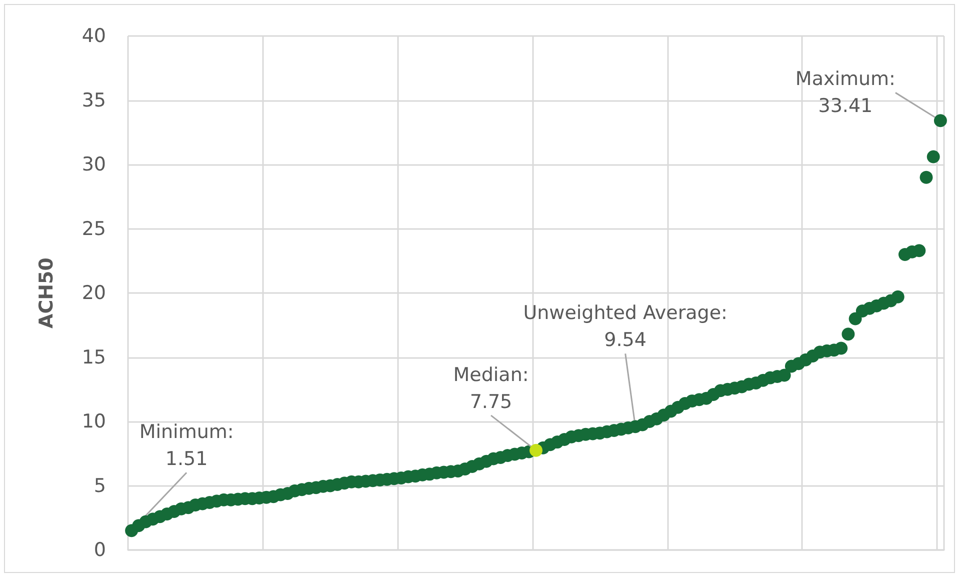  What do you see at coordinates (94, 357) in the screenshot?
I see `y-tick-label: 15` at bounding box center [94, 357].